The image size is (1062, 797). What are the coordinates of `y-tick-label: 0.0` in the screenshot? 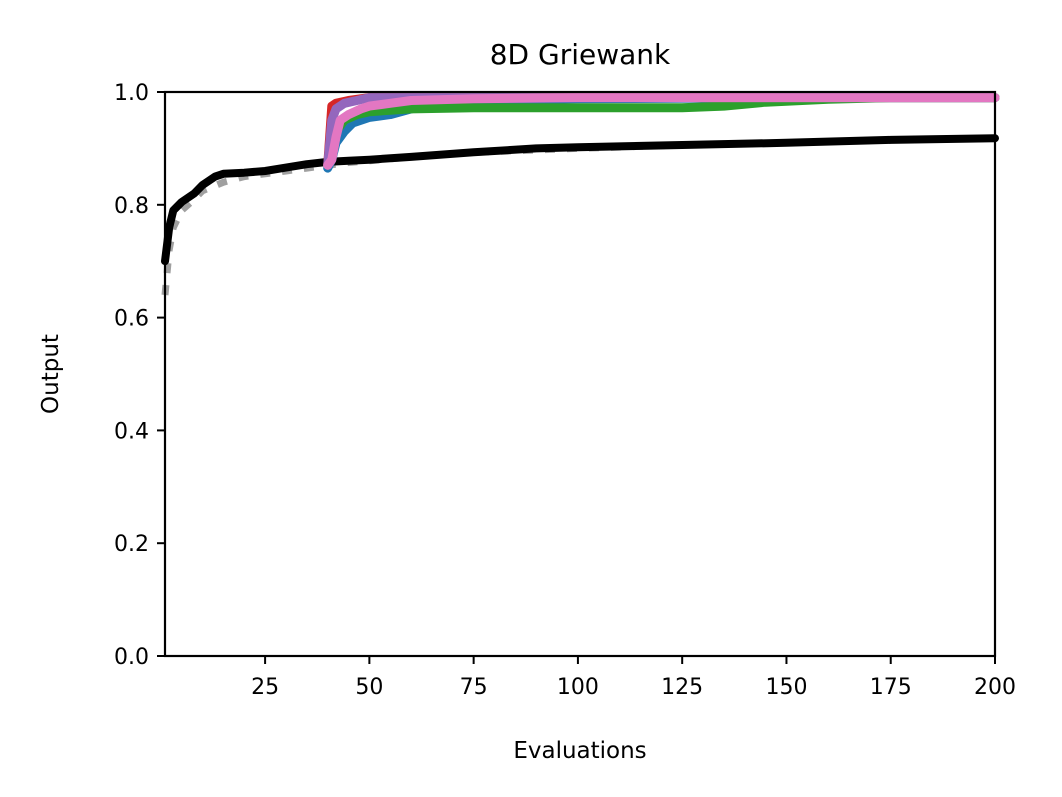 It's located at (131, 657).